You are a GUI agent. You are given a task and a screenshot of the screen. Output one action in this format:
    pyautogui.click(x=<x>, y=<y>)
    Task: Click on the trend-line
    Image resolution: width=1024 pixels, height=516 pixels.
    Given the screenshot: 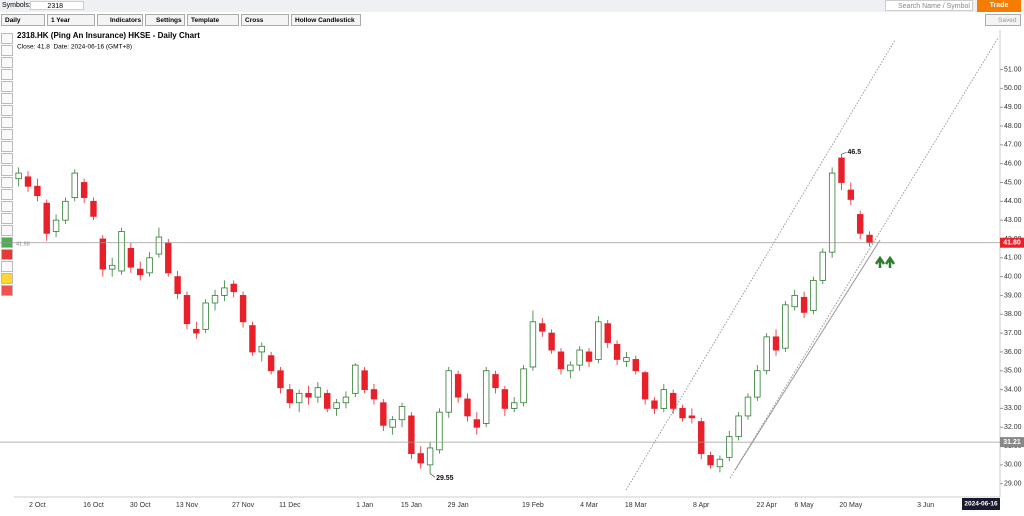 What is the action you would take?
    pyautogui.click(x=807, y=355)
    